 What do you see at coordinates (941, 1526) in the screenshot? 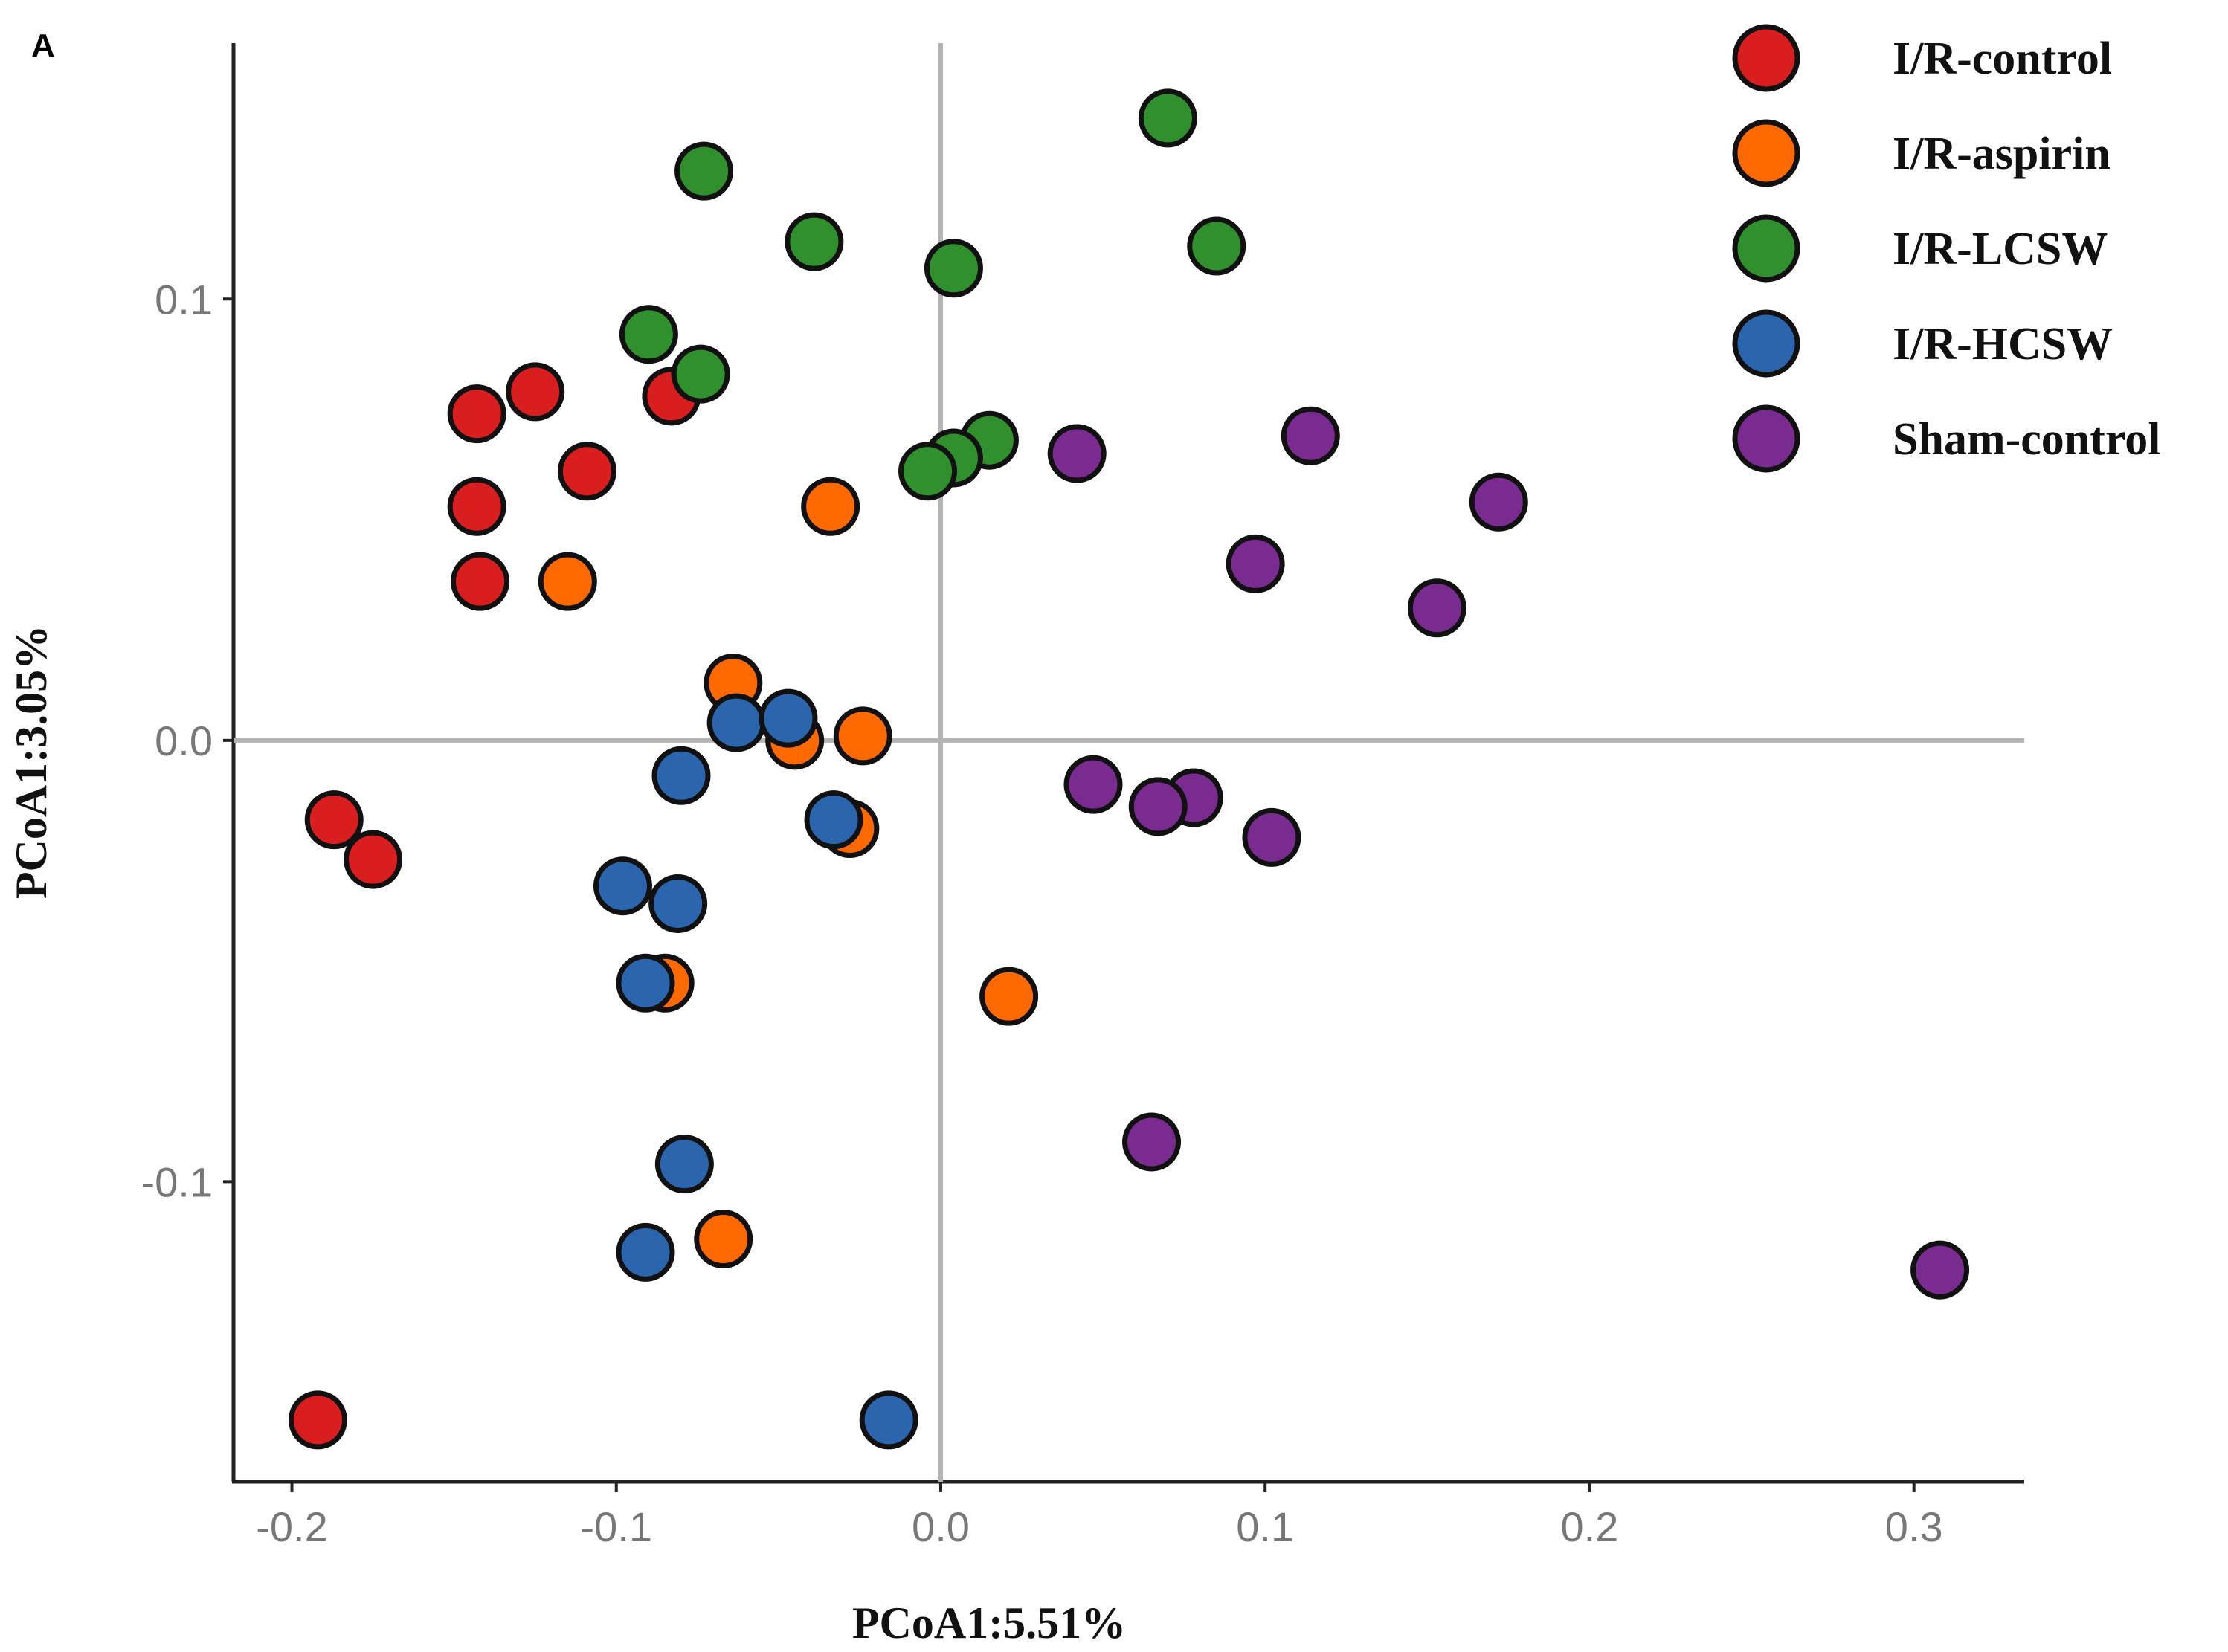
I see `x-tick-label: 0.0` at bounding box center [941, 1526].